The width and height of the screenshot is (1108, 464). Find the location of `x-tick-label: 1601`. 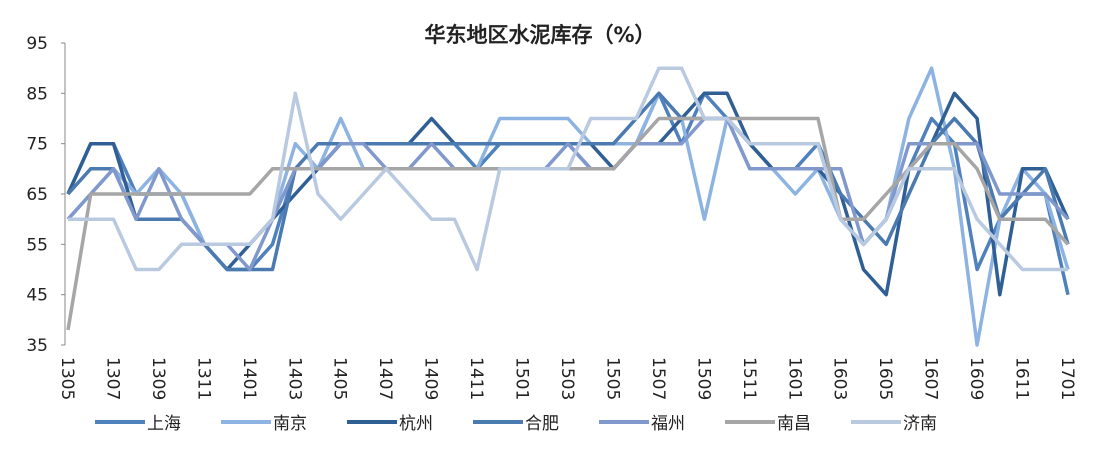

x-tick-label: 1601 is located at coordinates (794, 378).